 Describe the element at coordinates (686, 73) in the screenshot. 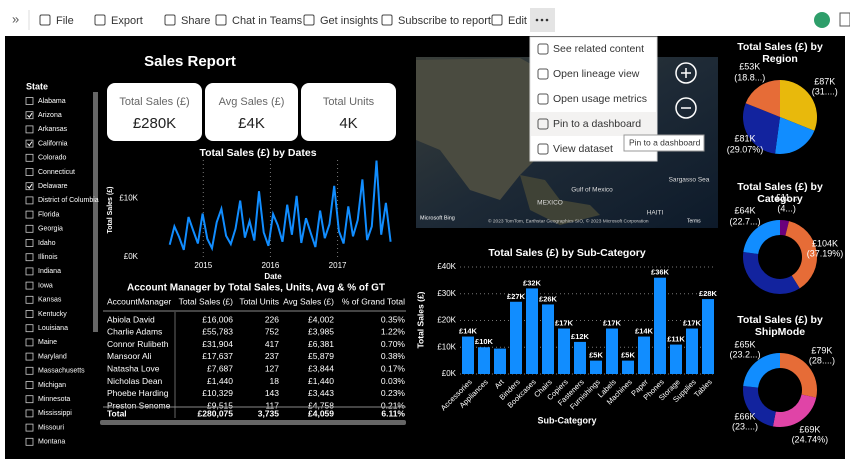

I see `zoom-in` at that location.